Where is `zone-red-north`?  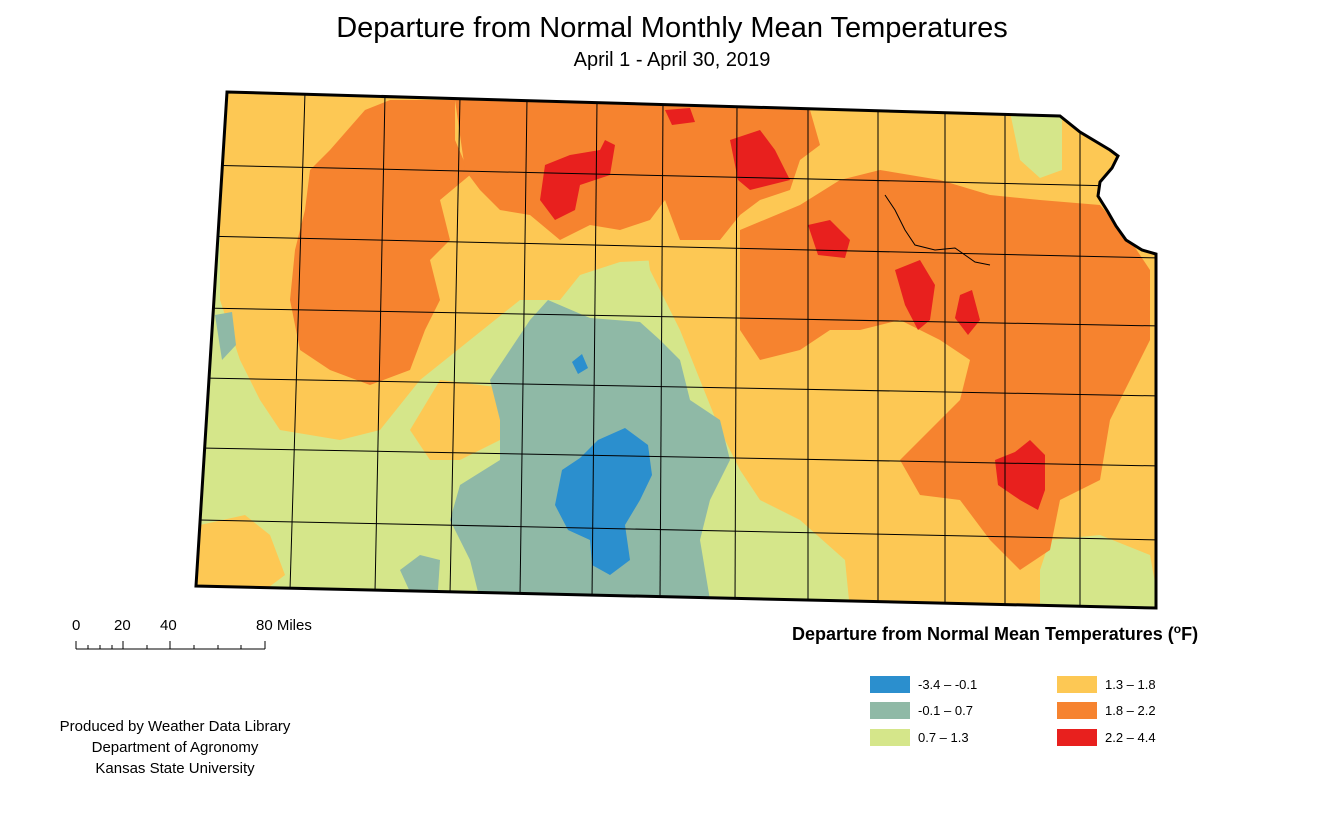
zone-red-north is located at coordinates (760, 160).